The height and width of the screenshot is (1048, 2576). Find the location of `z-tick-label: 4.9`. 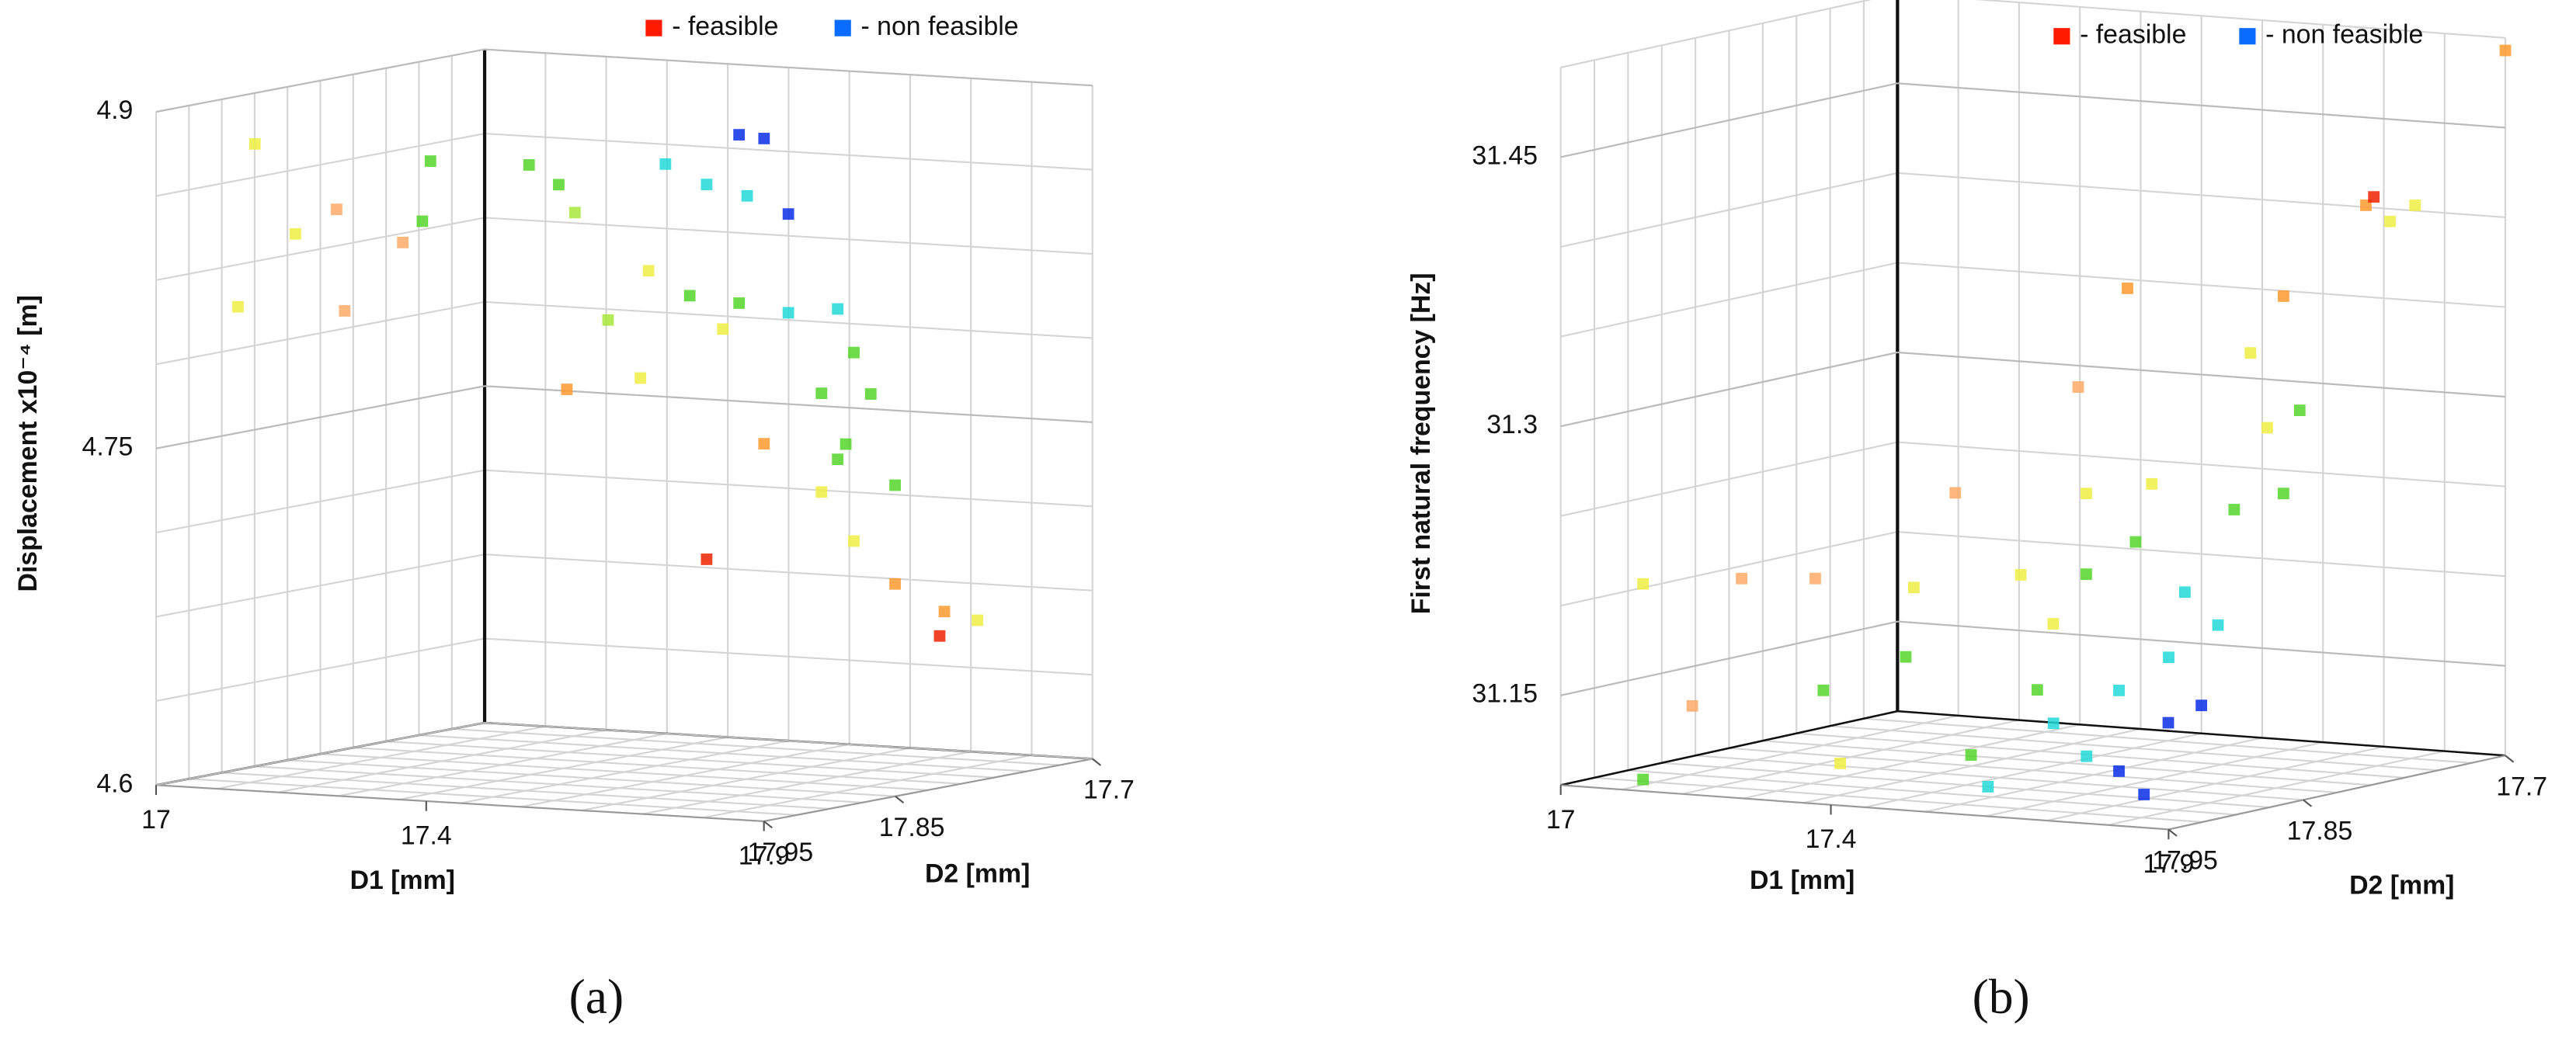

z-tick-label: 4.9 is located at coordinates (114, 110).